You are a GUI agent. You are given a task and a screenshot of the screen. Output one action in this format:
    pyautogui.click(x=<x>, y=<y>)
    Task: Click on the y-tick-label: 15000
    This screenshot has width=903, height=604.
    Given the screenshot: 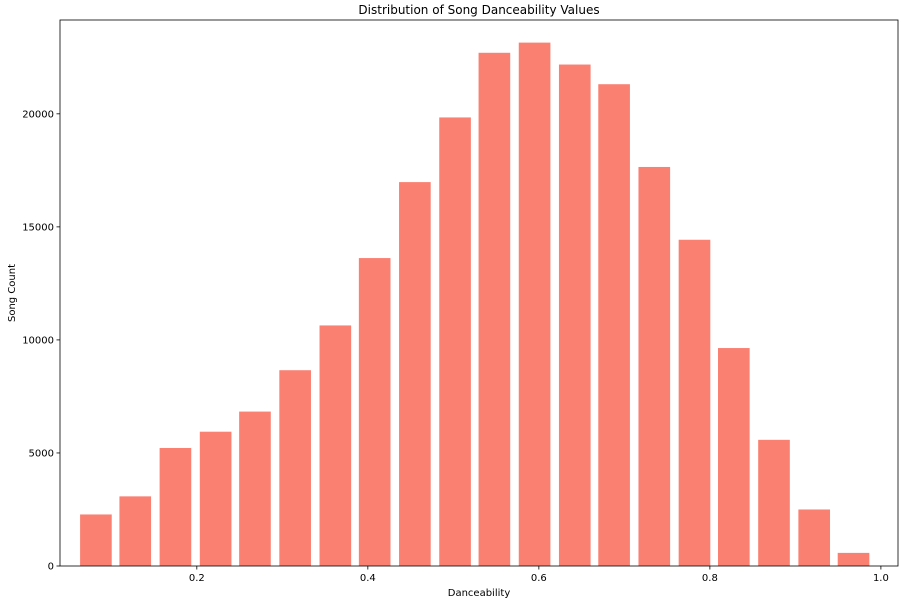 What is the action you would take?
    pyautogui.click(x=38, y=227)
    